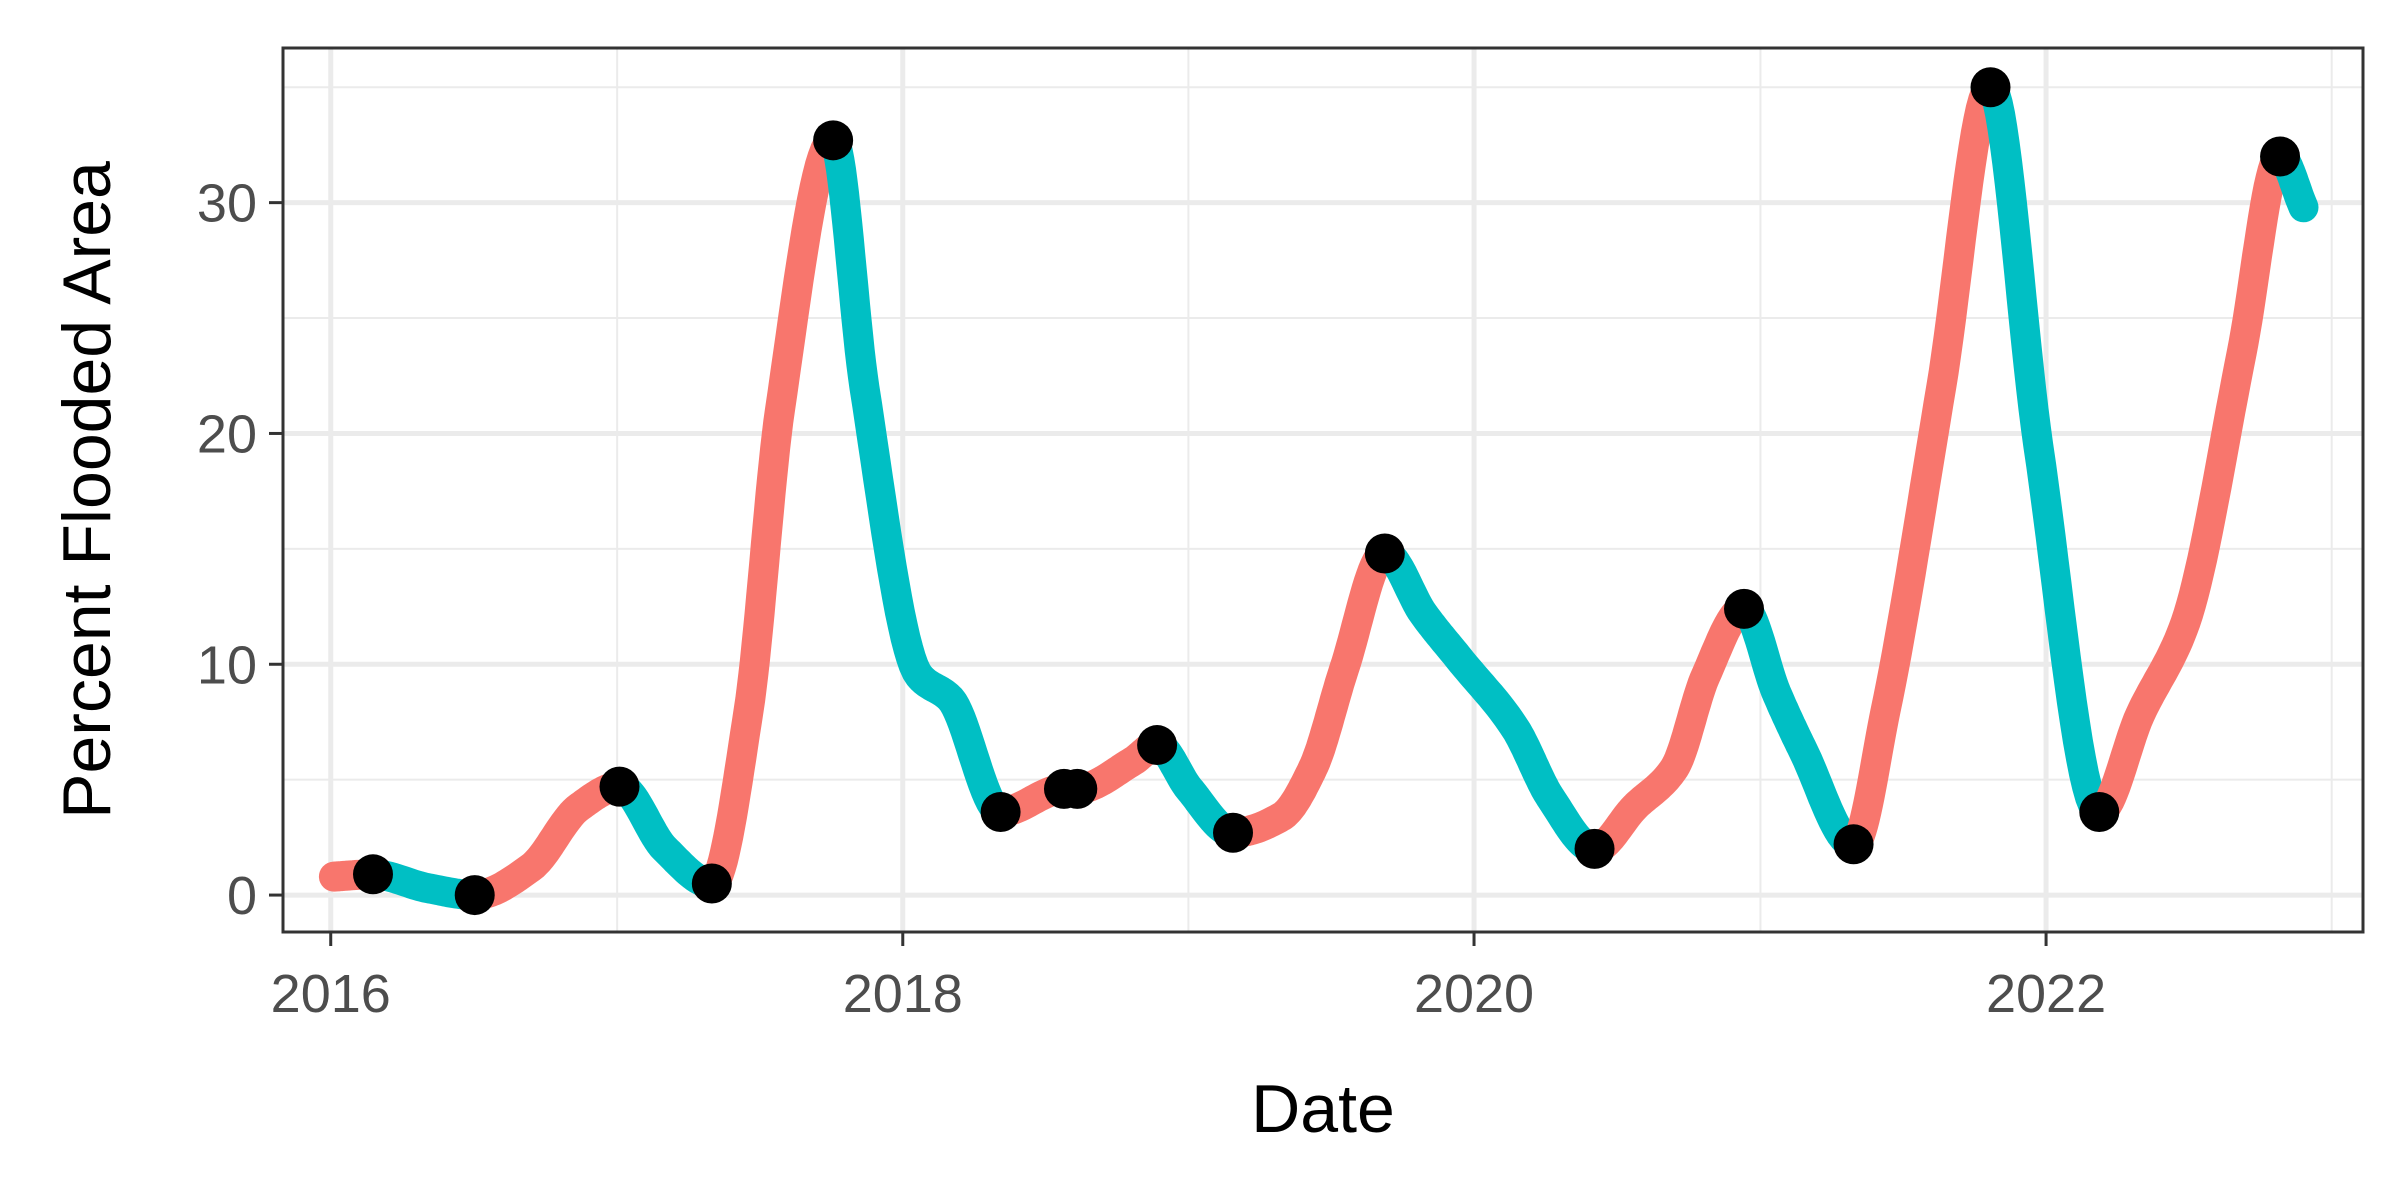  I want to click on x-tick-label: 2018, so click(903, 994).